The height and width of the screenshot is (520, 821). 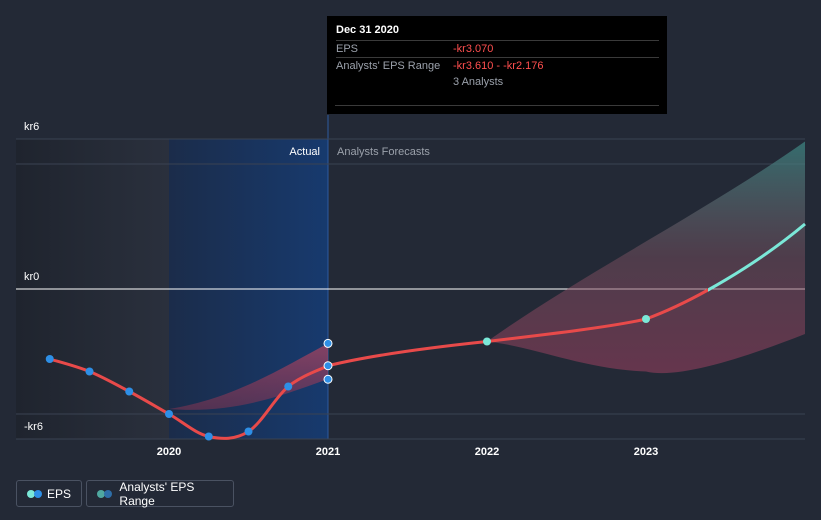 I want to click on tooltip-analysts-row: 3 Analysts, so click(x=497, y=82).